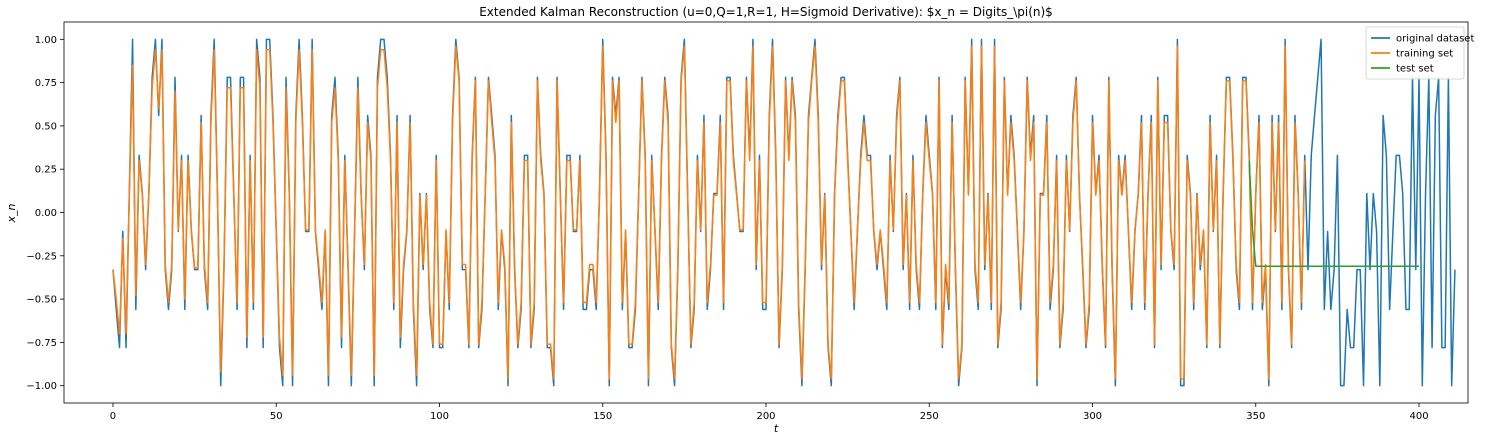 Image resolution: width=1499 pixels, height=442 pixels. I want to click on legend-entry: original dataset, so click(1435, 39).